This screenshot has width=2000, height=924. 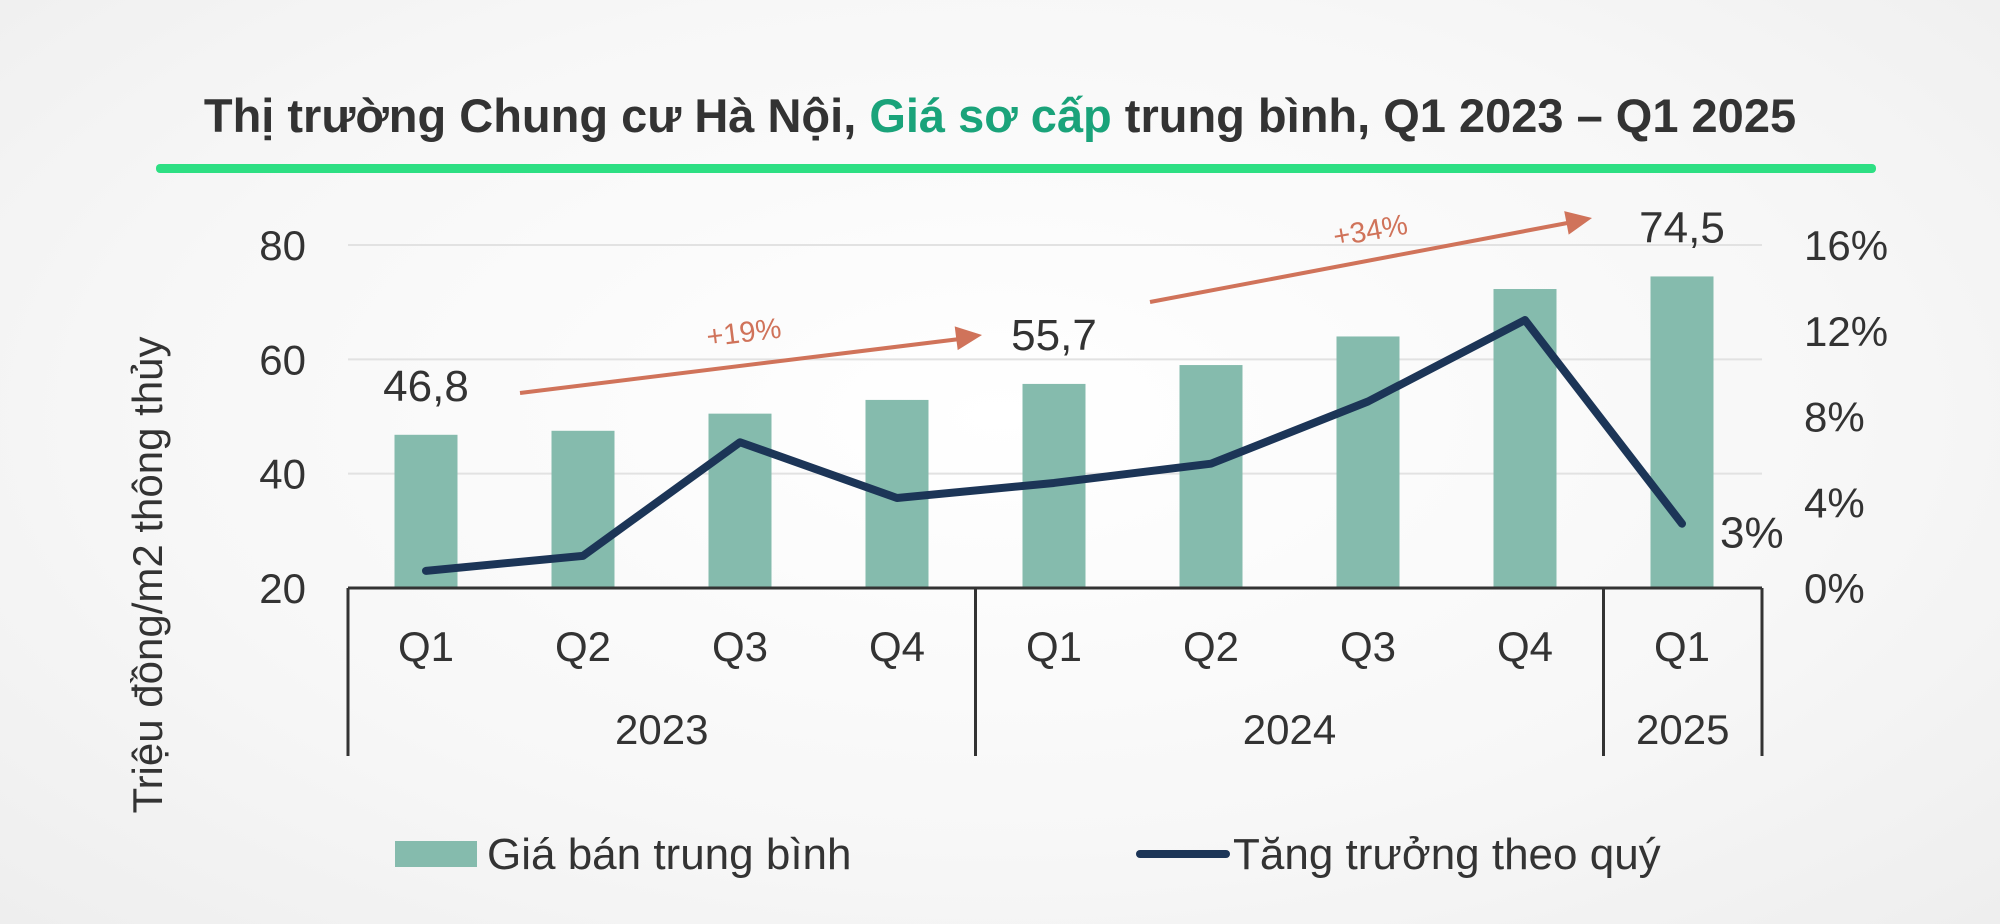 What do you see at coordinates (1454, 115) in the screenshot?
I see `chart-title-part3: trung bình, Q1 2023 – Q1 2025` at bounding box center [1454, 115].